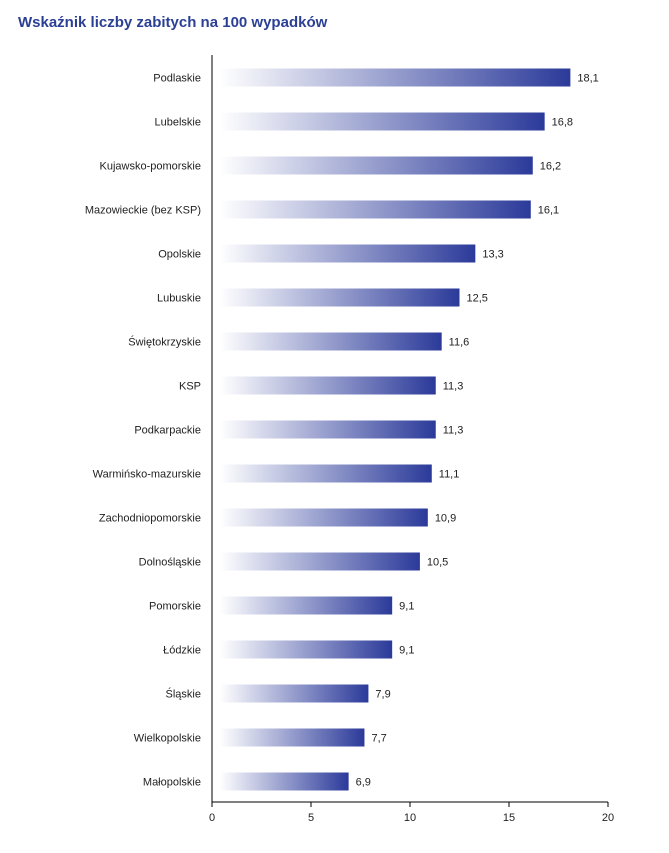  I want to click on category-label: Mazowieckie (bez KSP), so click(143, 211).